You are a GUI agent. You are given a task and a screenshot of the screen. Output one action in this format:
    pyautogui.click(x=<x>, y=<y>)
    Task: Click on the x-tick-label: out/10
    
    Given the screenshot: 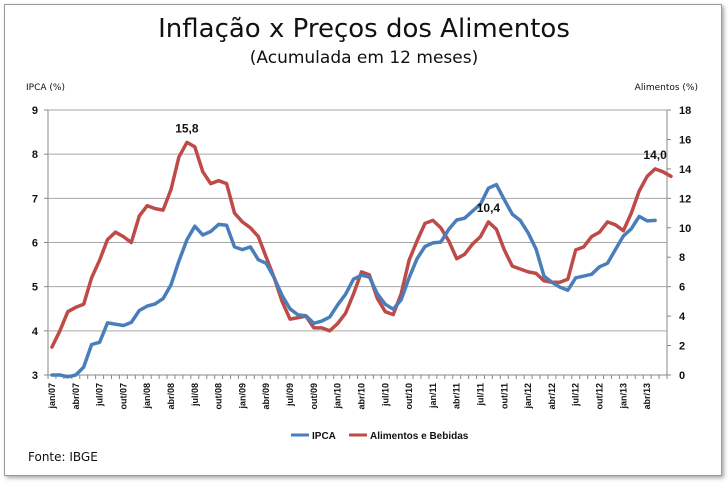 What is the action you would take?
    pyautogui.click(x=409, y=396)
    